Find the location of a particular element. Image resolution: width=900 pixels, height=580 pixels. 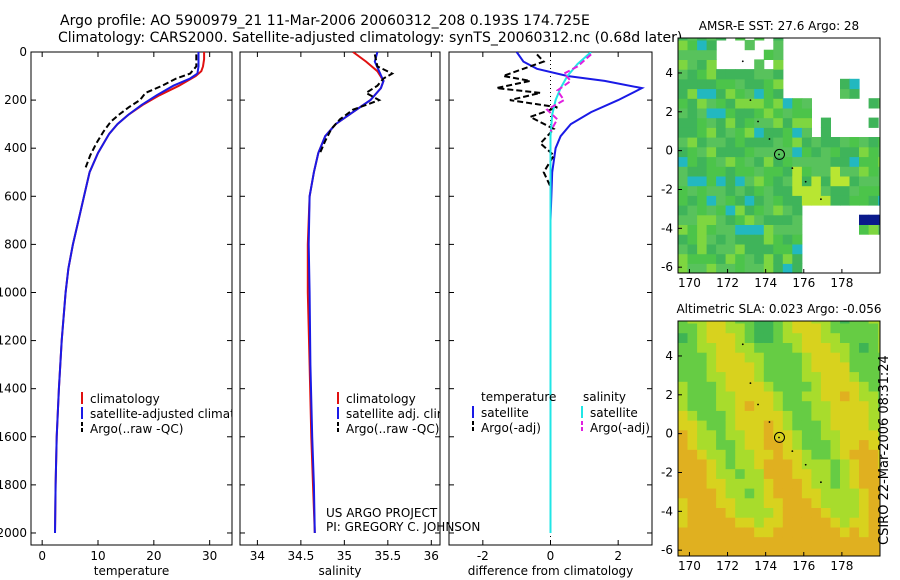

difference-legend-heading: salinity is located at coordinates (604, 397).